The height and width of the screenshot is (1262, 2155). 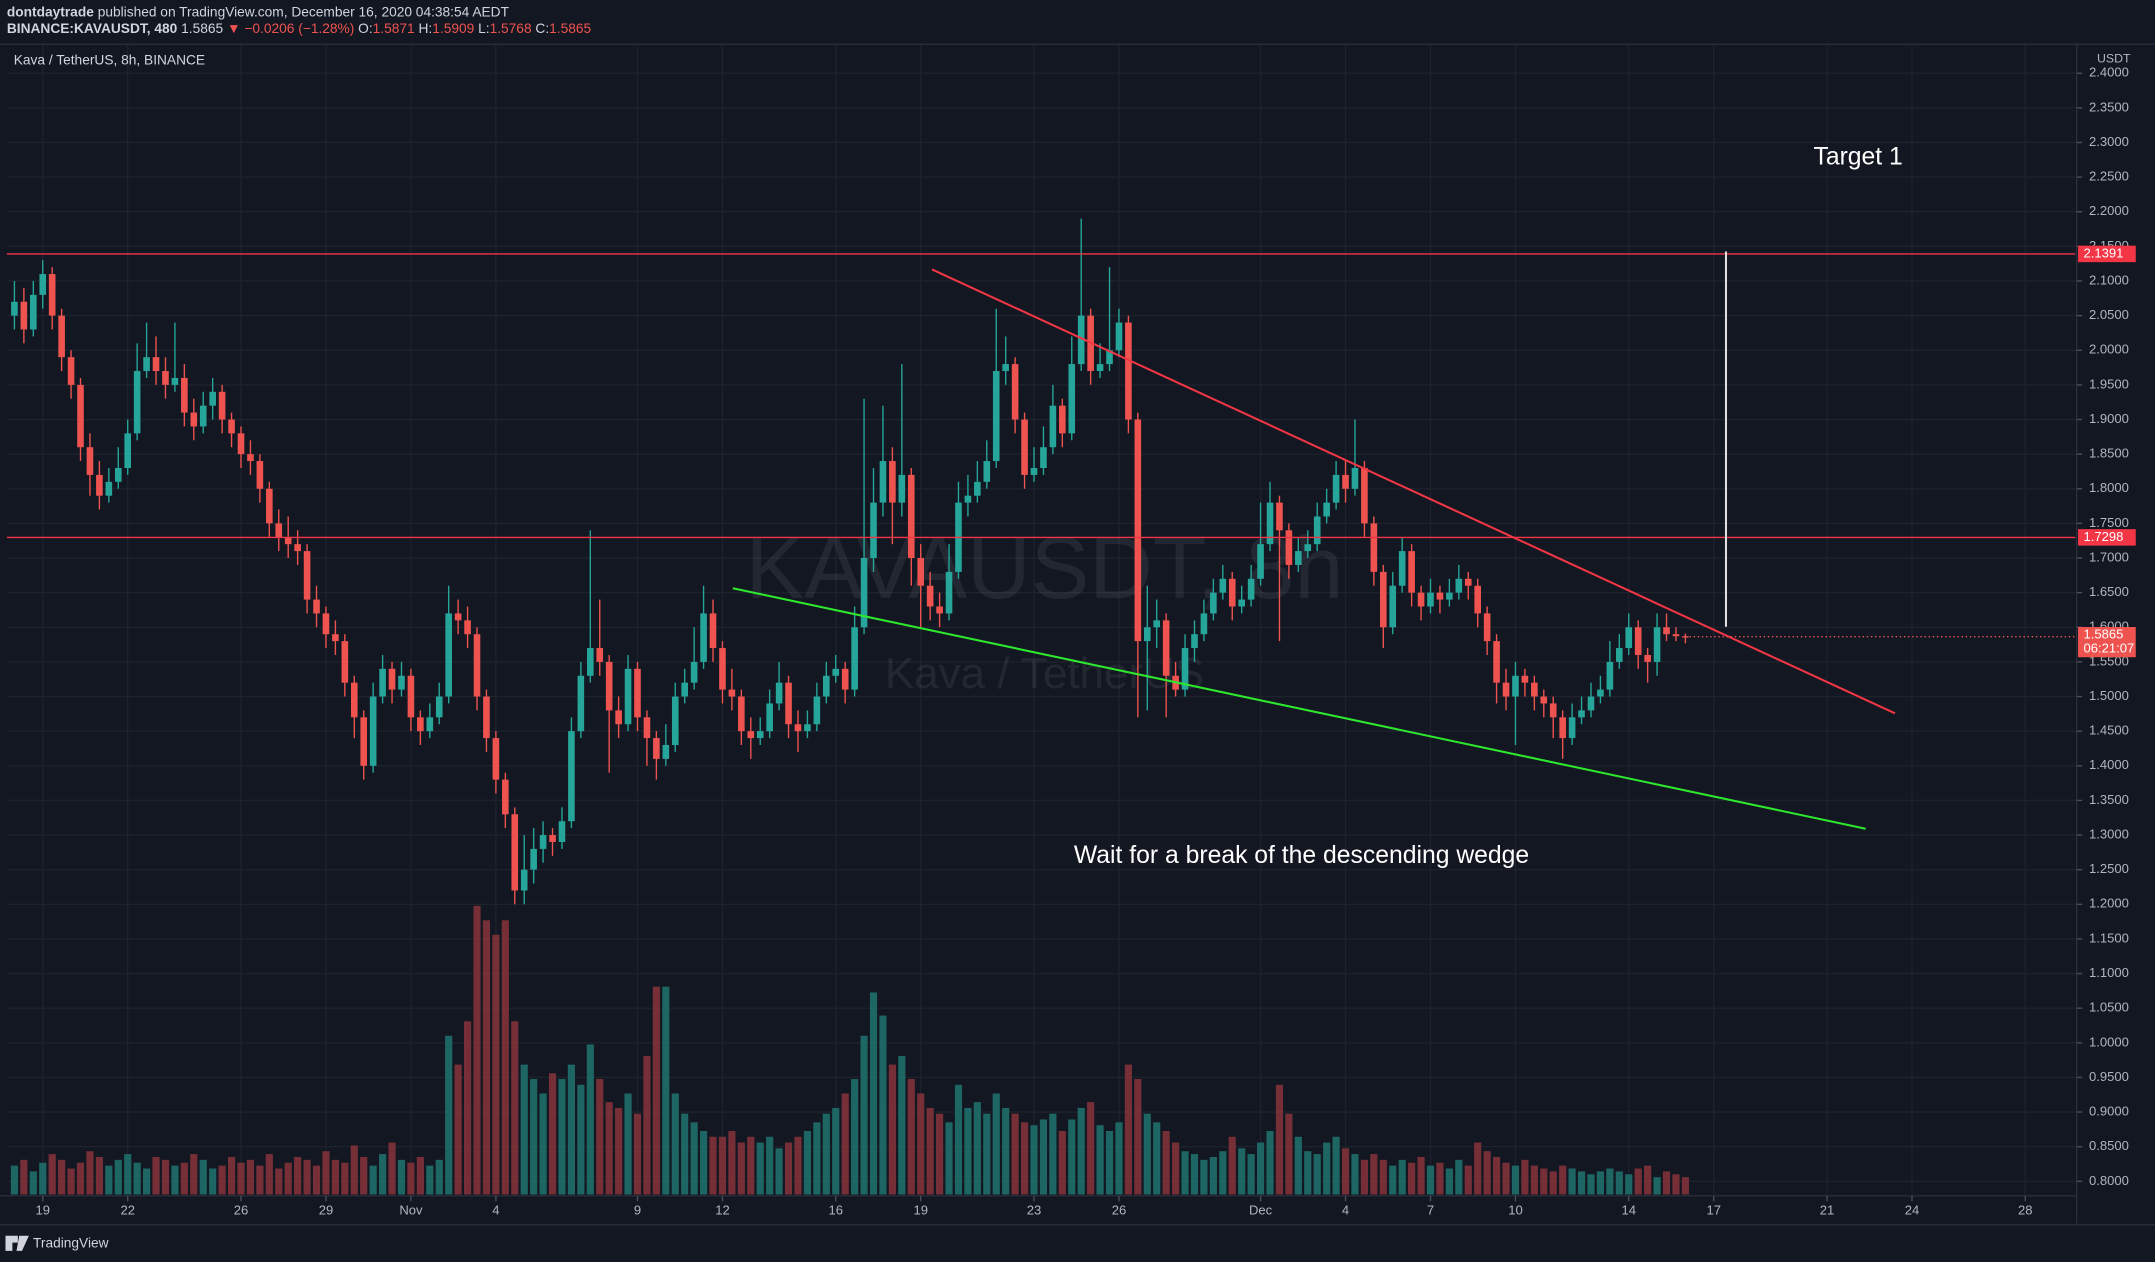 I want to click on y-tick-label: 1.4500, so click(x=2109, y=730).